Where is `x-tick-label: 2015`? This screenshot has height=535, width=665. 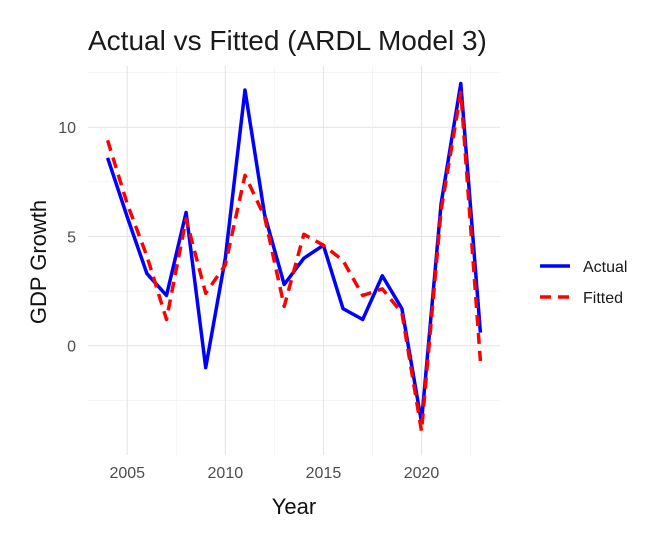
x-tick-label: 2015 is located at coordinates (324, 473).